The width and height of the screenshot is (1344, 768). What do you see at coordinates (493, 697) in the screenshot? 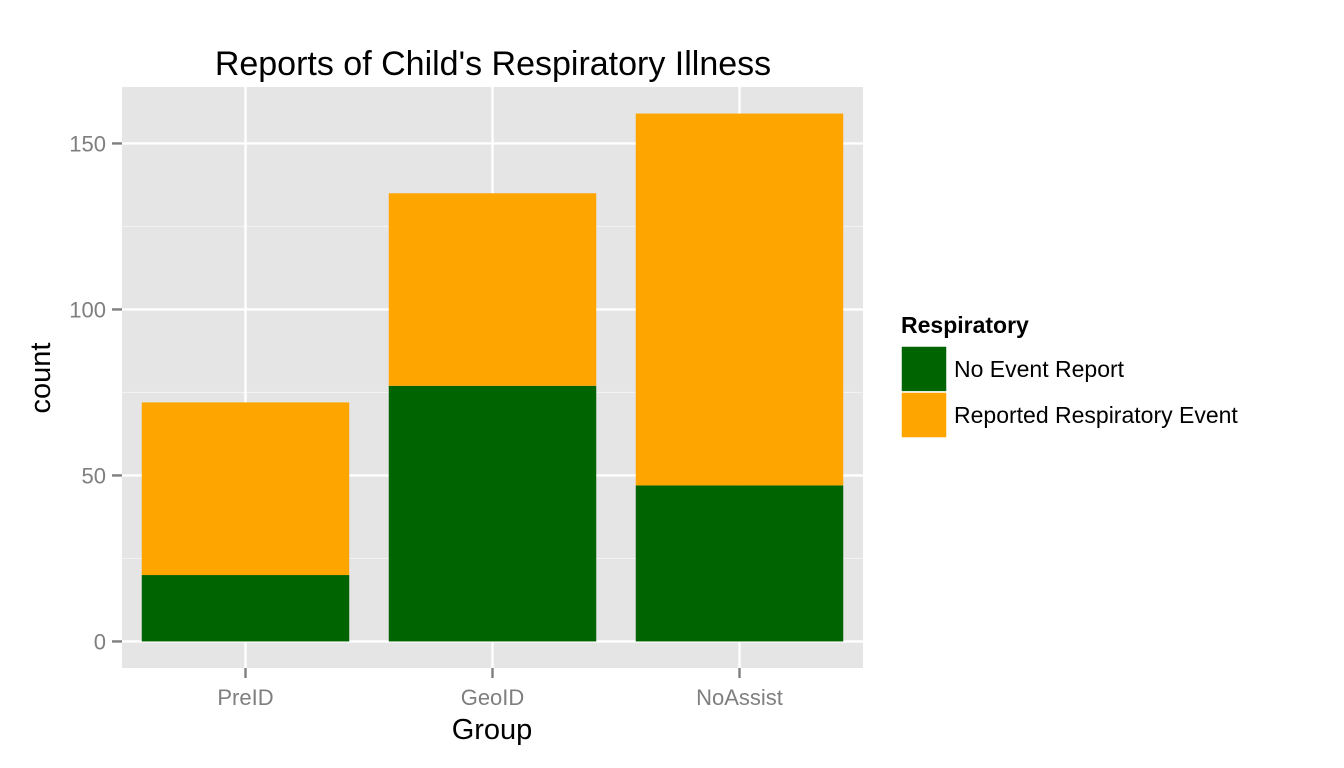
I see `x-tick-label: GeoID` at bounding box center [493, 697].